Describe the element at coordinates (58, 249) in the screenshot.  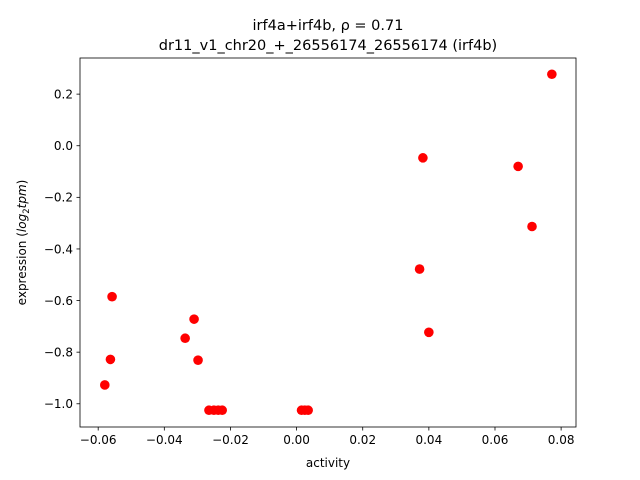
I see `y-tick-label: −0.4` at that location.